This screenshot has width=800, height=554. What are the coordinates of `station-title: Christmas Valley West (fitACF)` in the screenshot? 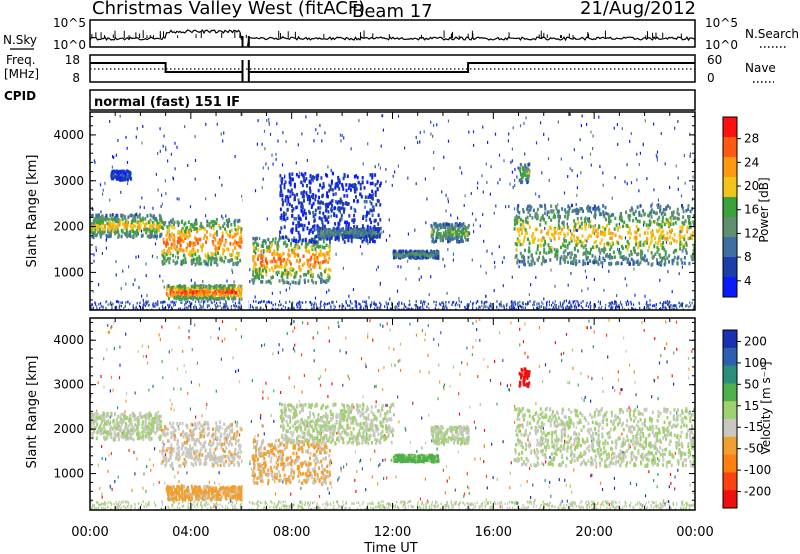 It's located at (228, 9).